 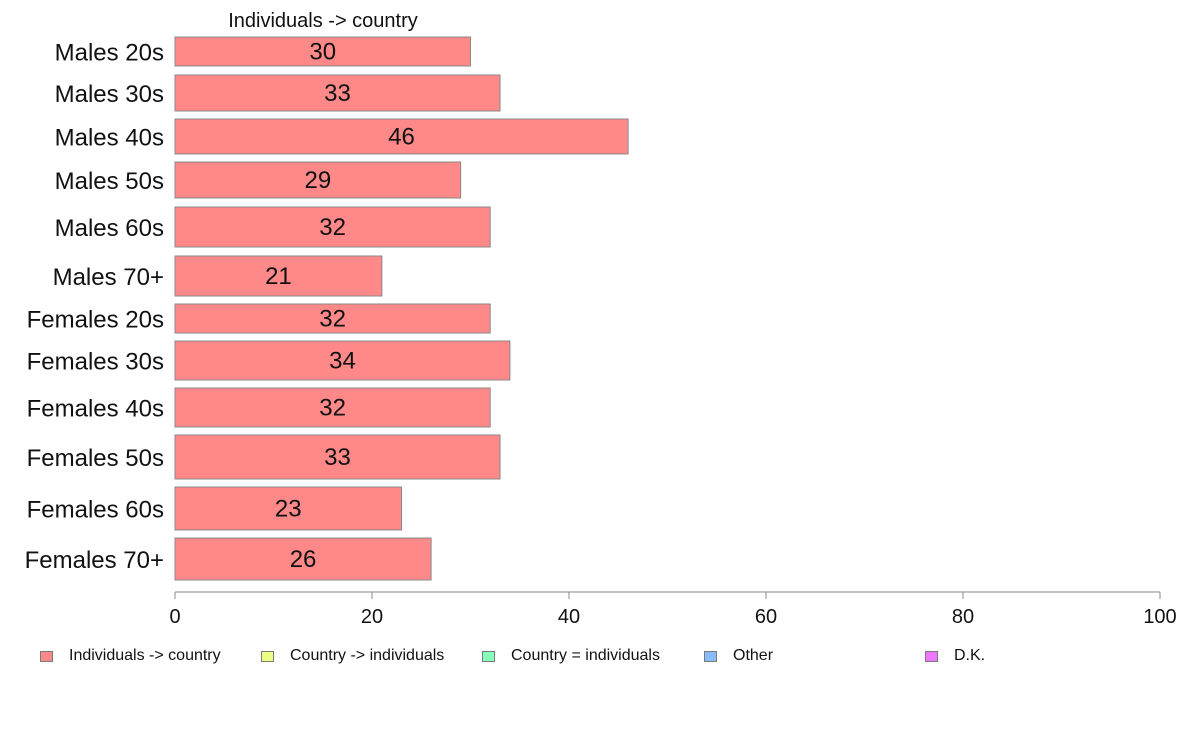 I want to click on data-label-males-20s: 30, so click(x=322, y=52).